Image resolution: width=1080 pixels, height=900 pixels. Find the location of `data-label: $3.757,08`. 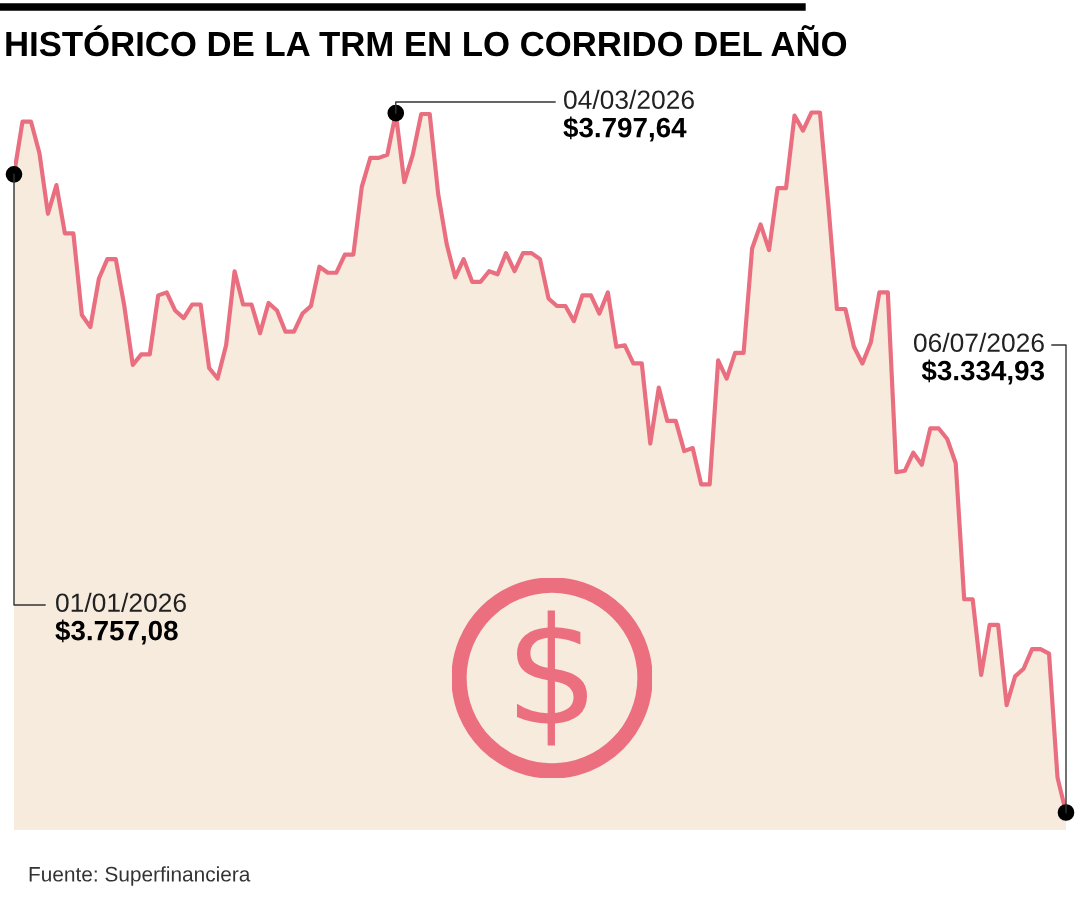

data-label: $3.757,08 is located at coordinates (116, 632).